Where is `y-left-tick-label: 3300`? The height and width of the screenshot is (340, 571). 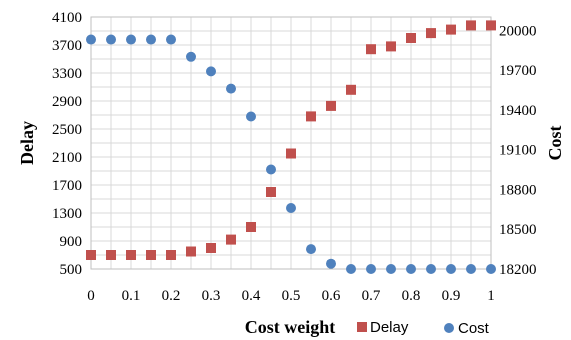 y-left-tick-label: 3300 is located at coordinates (67, 74).